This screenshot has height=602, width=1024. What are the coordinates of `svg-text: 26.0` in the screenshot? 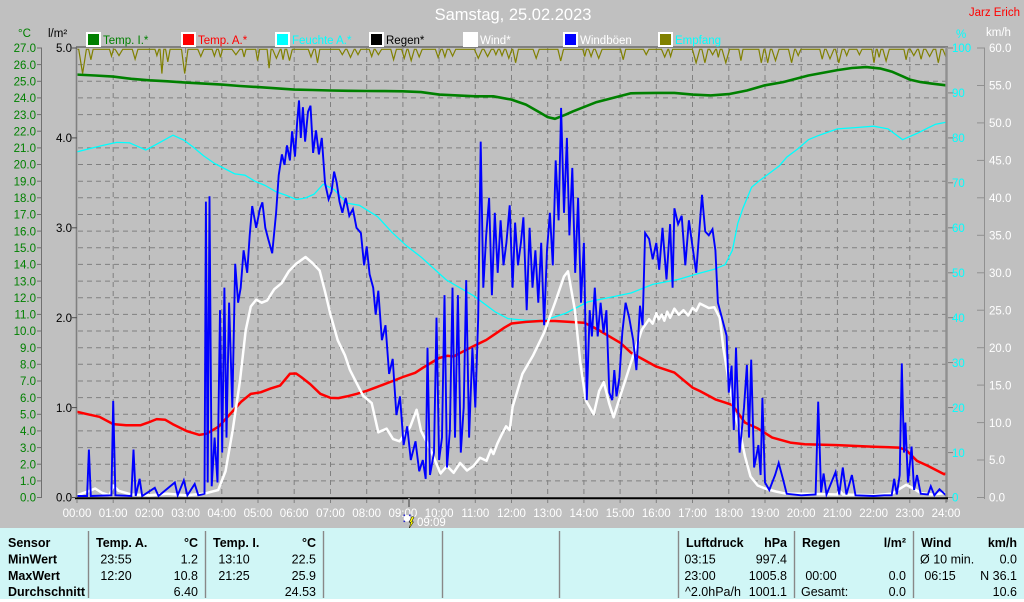 It's located at (25, 66).